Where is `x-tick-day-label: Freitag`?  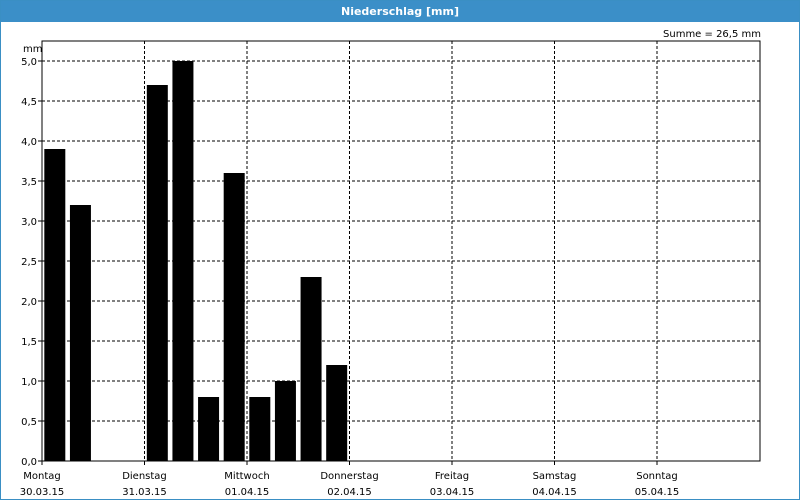 x-tick-day-label: Freitag is located at coordinates (452, 476).